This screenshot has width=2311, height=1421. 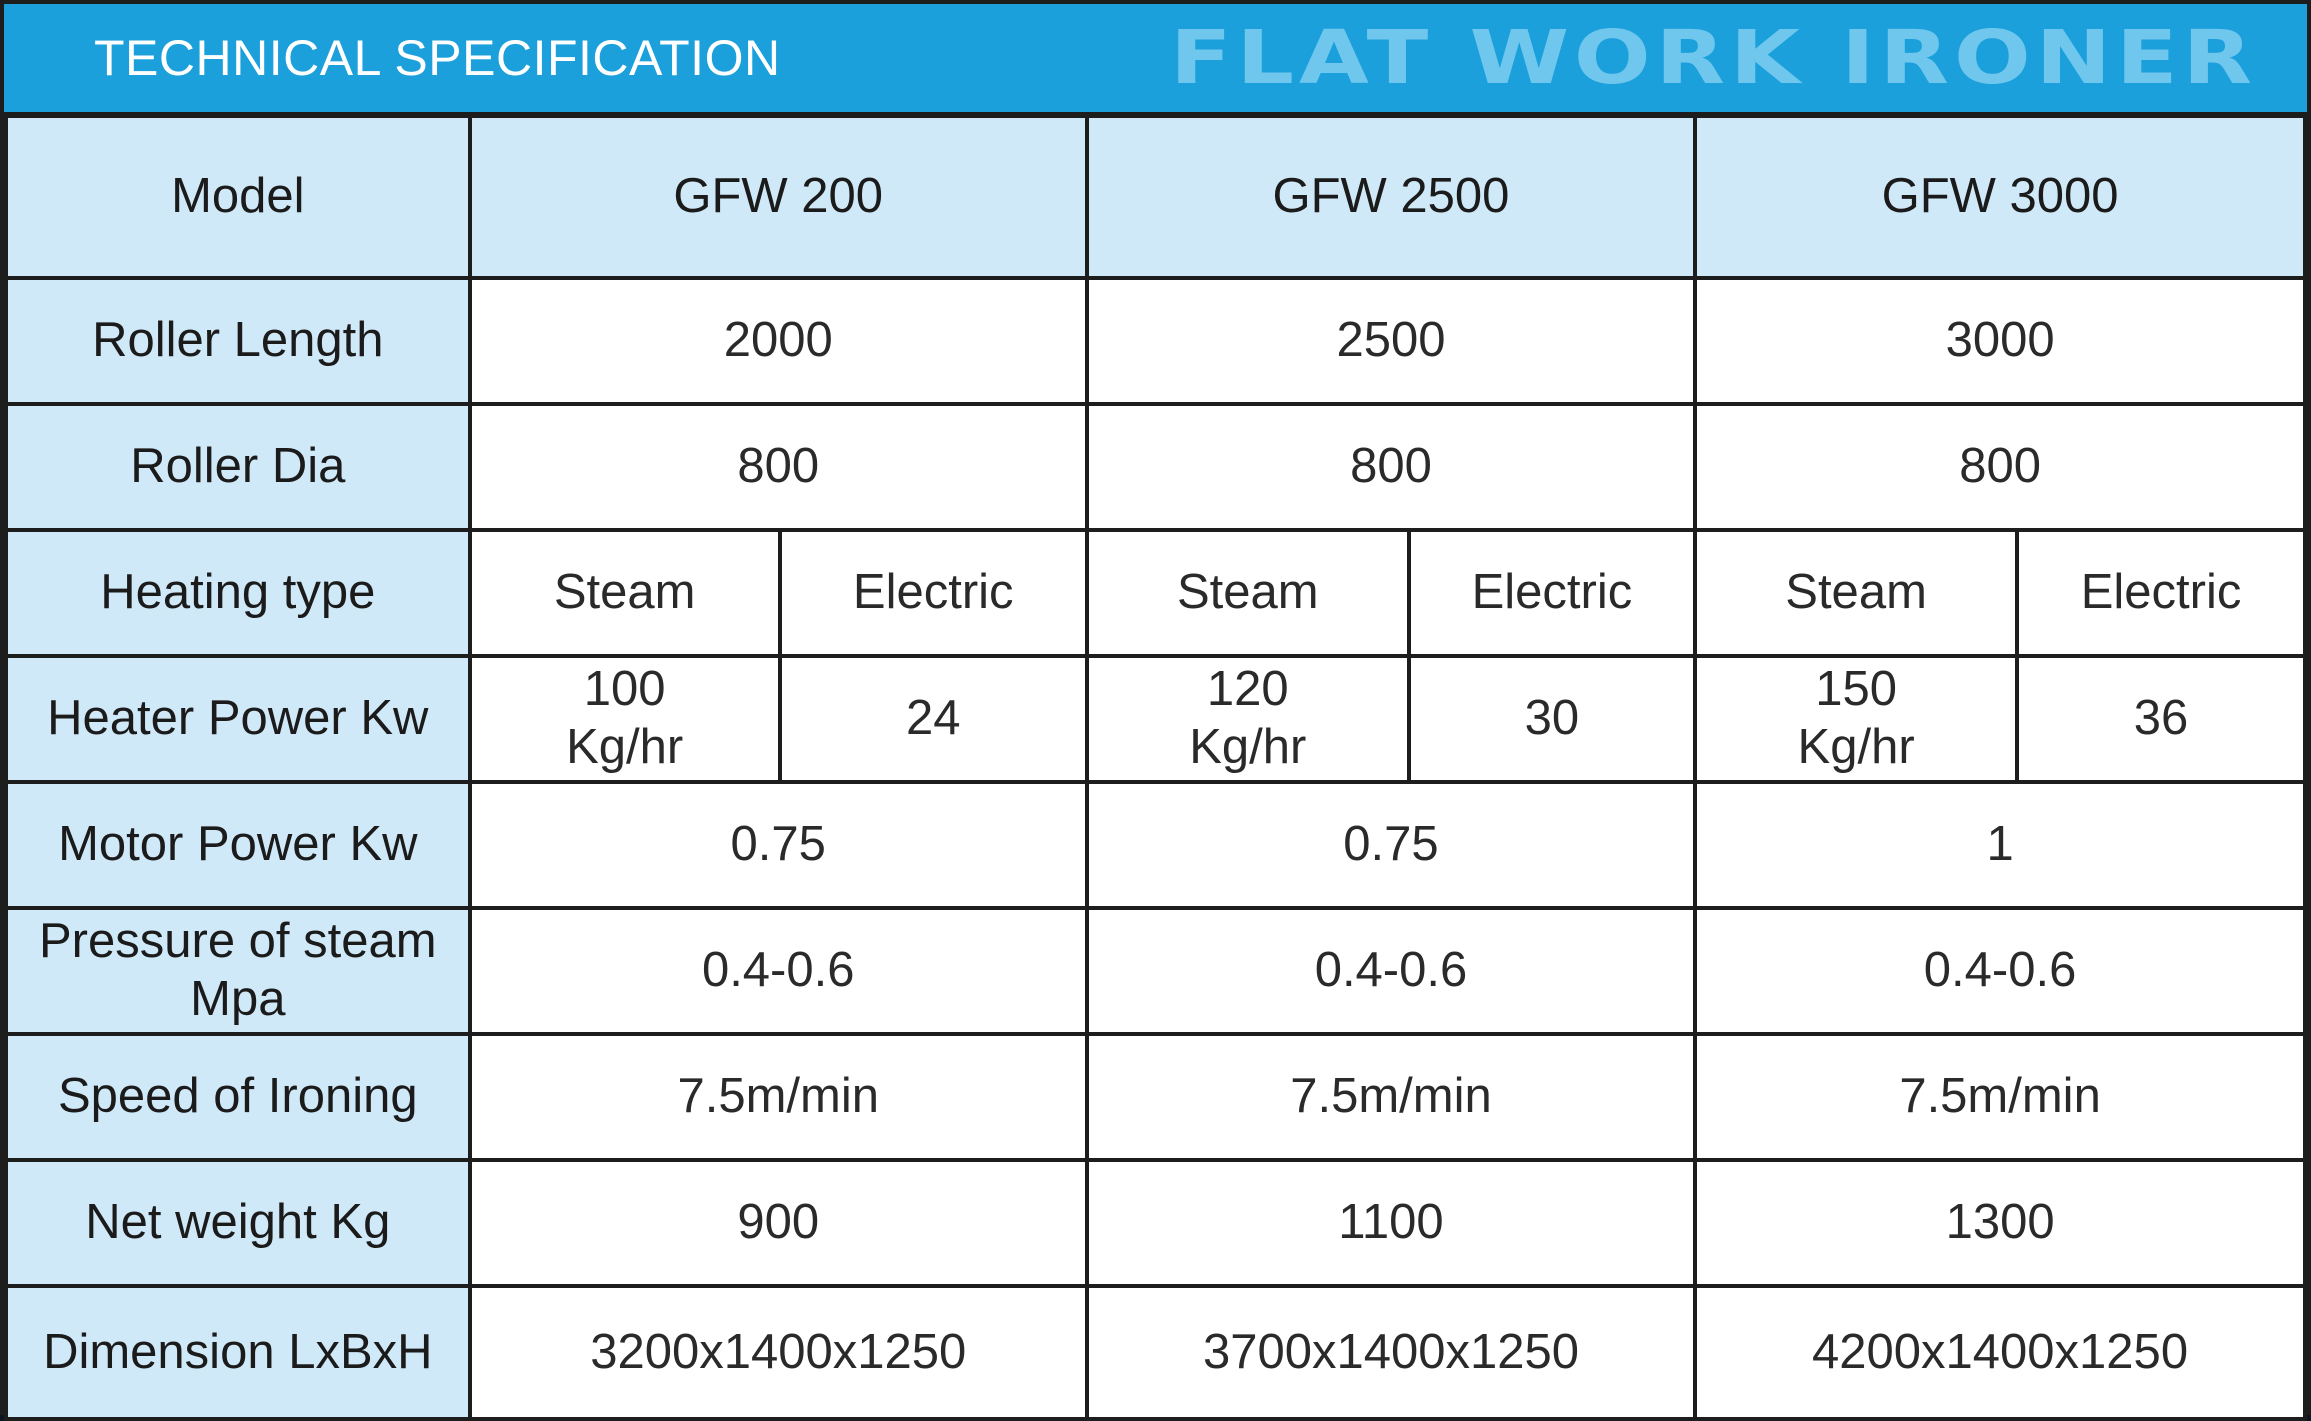 I want to click on row-label-heating-type: Heating type, so click(x=238, y=593).